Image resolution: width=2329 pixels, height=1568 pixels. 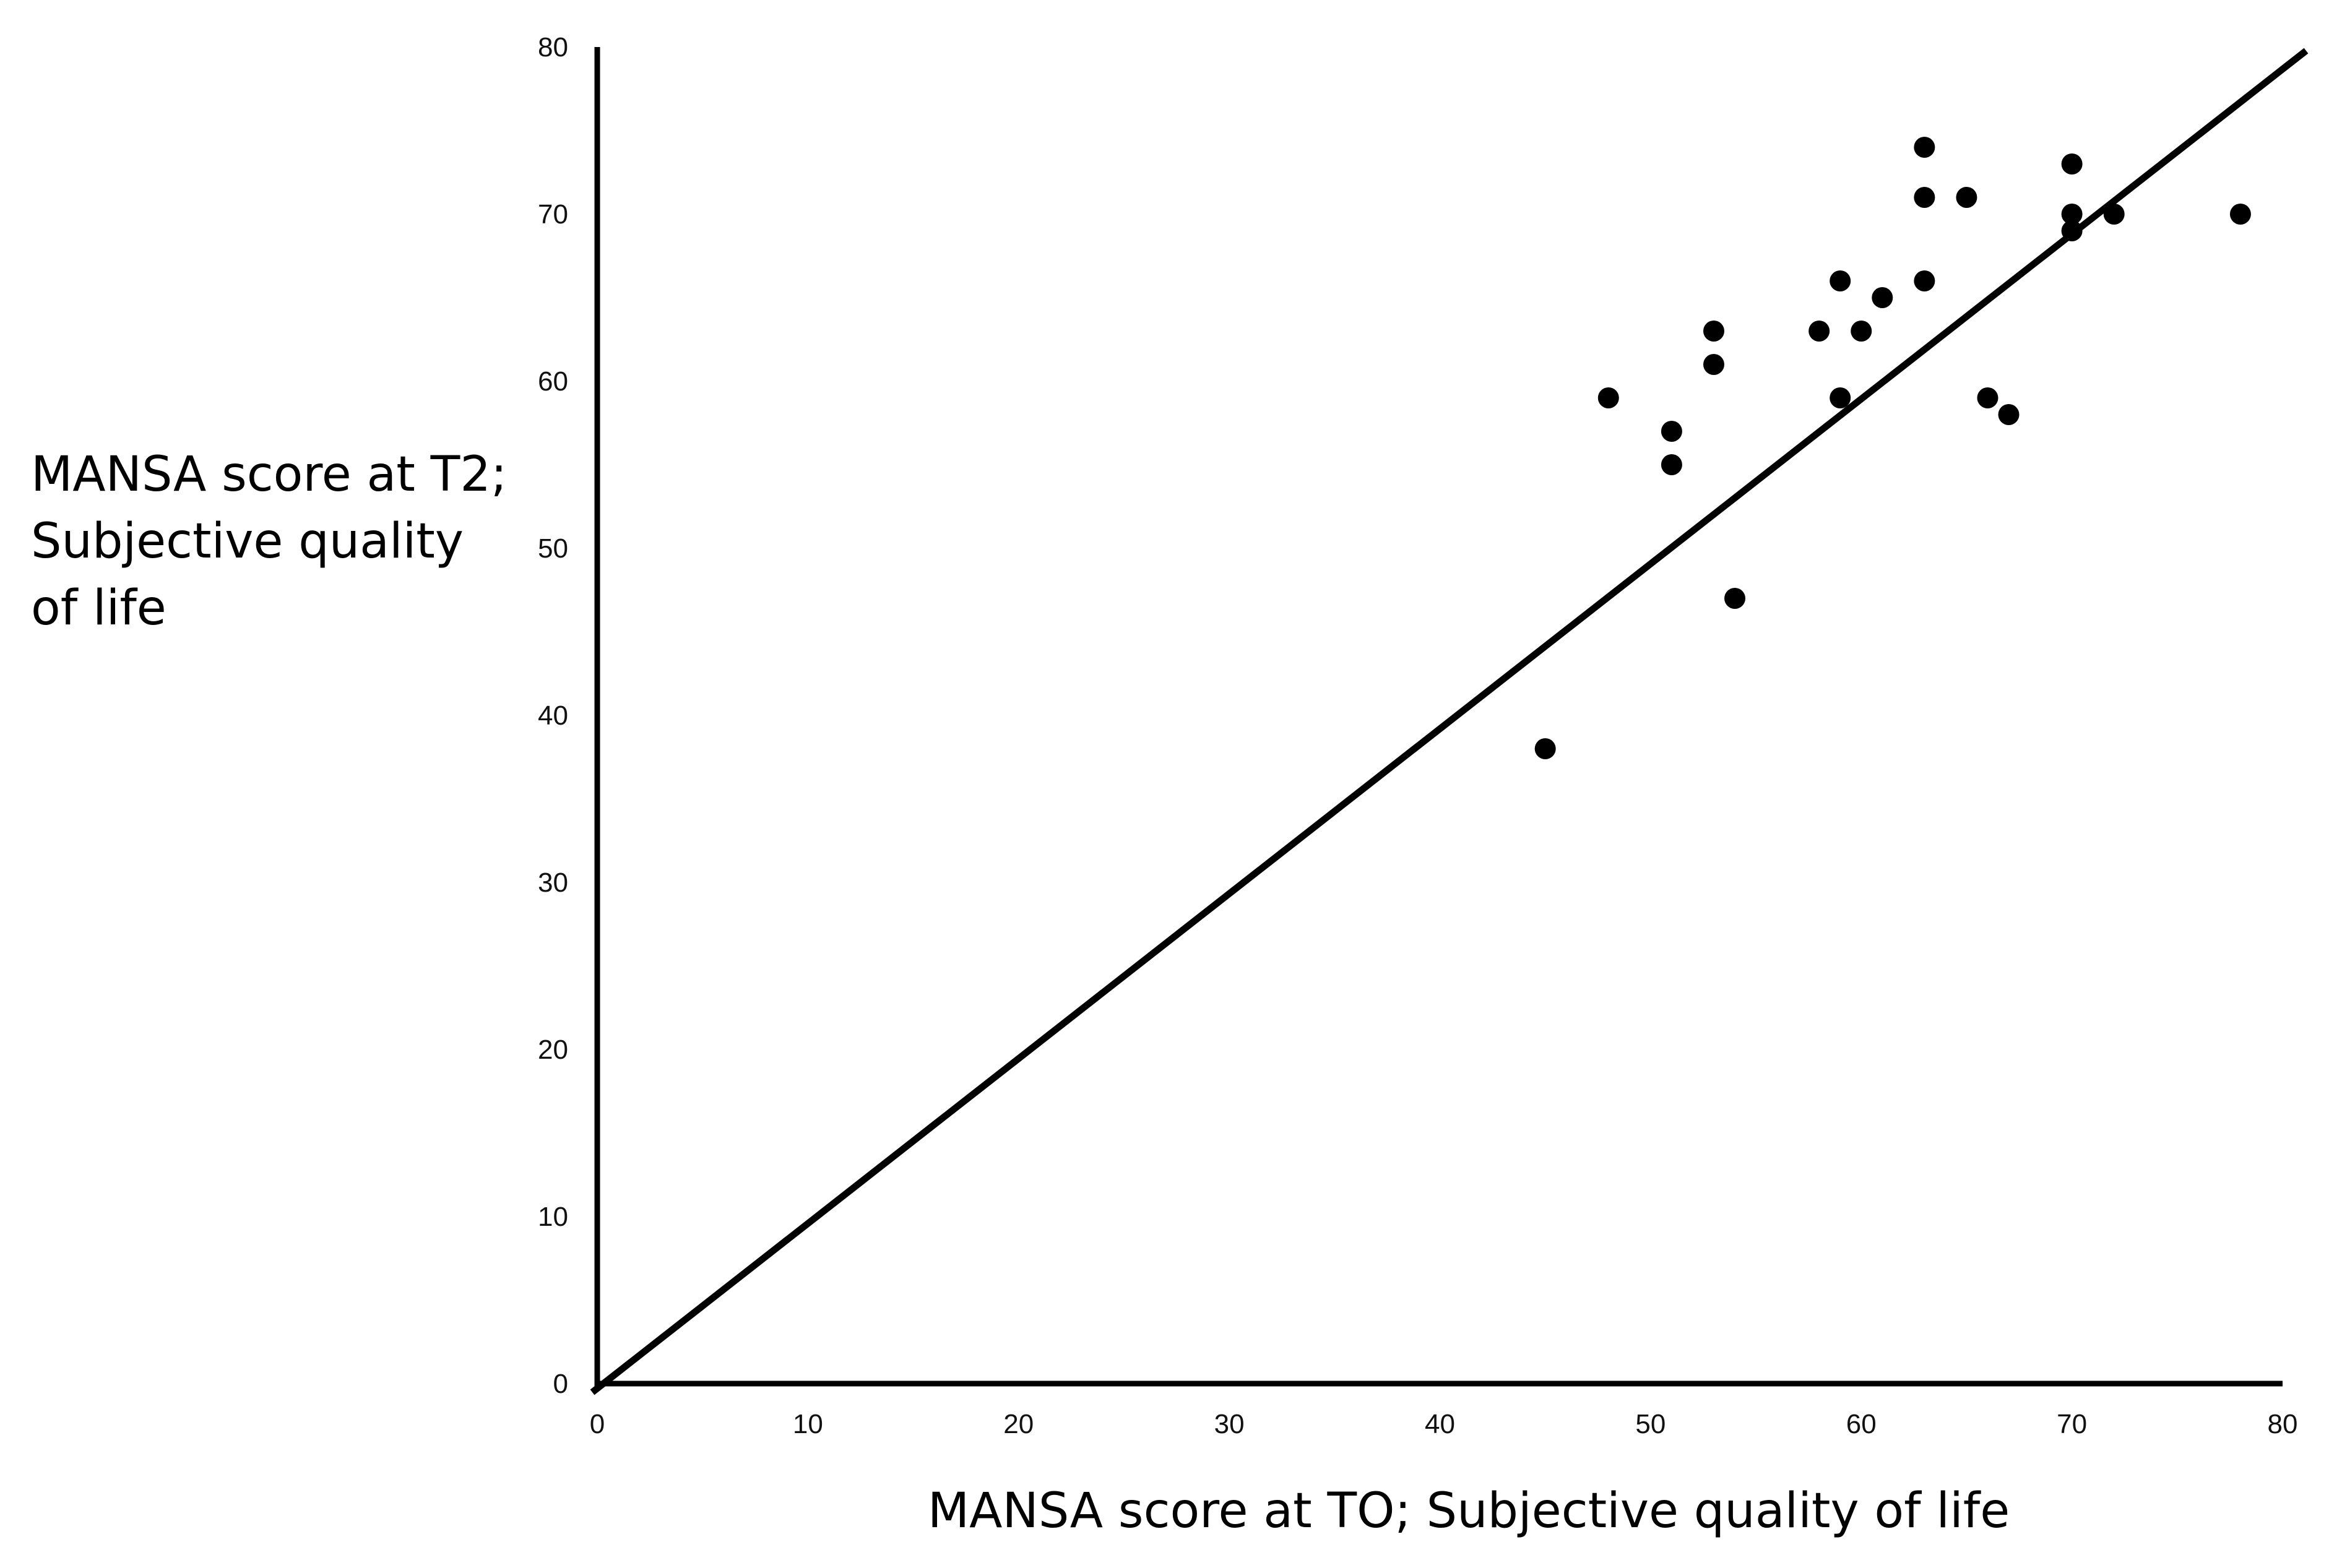 What do you see at coordinates (98, 608) in the screenshot?
I see `y-axis-title-line: of life` at bounding box center [98, 608].